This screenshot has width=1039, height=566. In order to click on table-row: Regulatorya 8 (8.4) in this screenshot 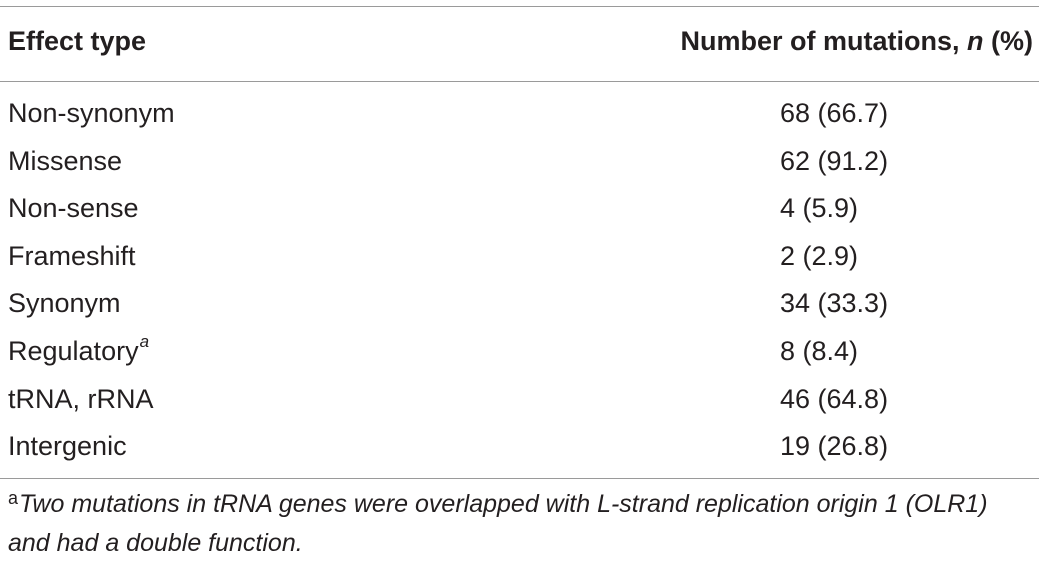, I will do `click(519, 352)`.